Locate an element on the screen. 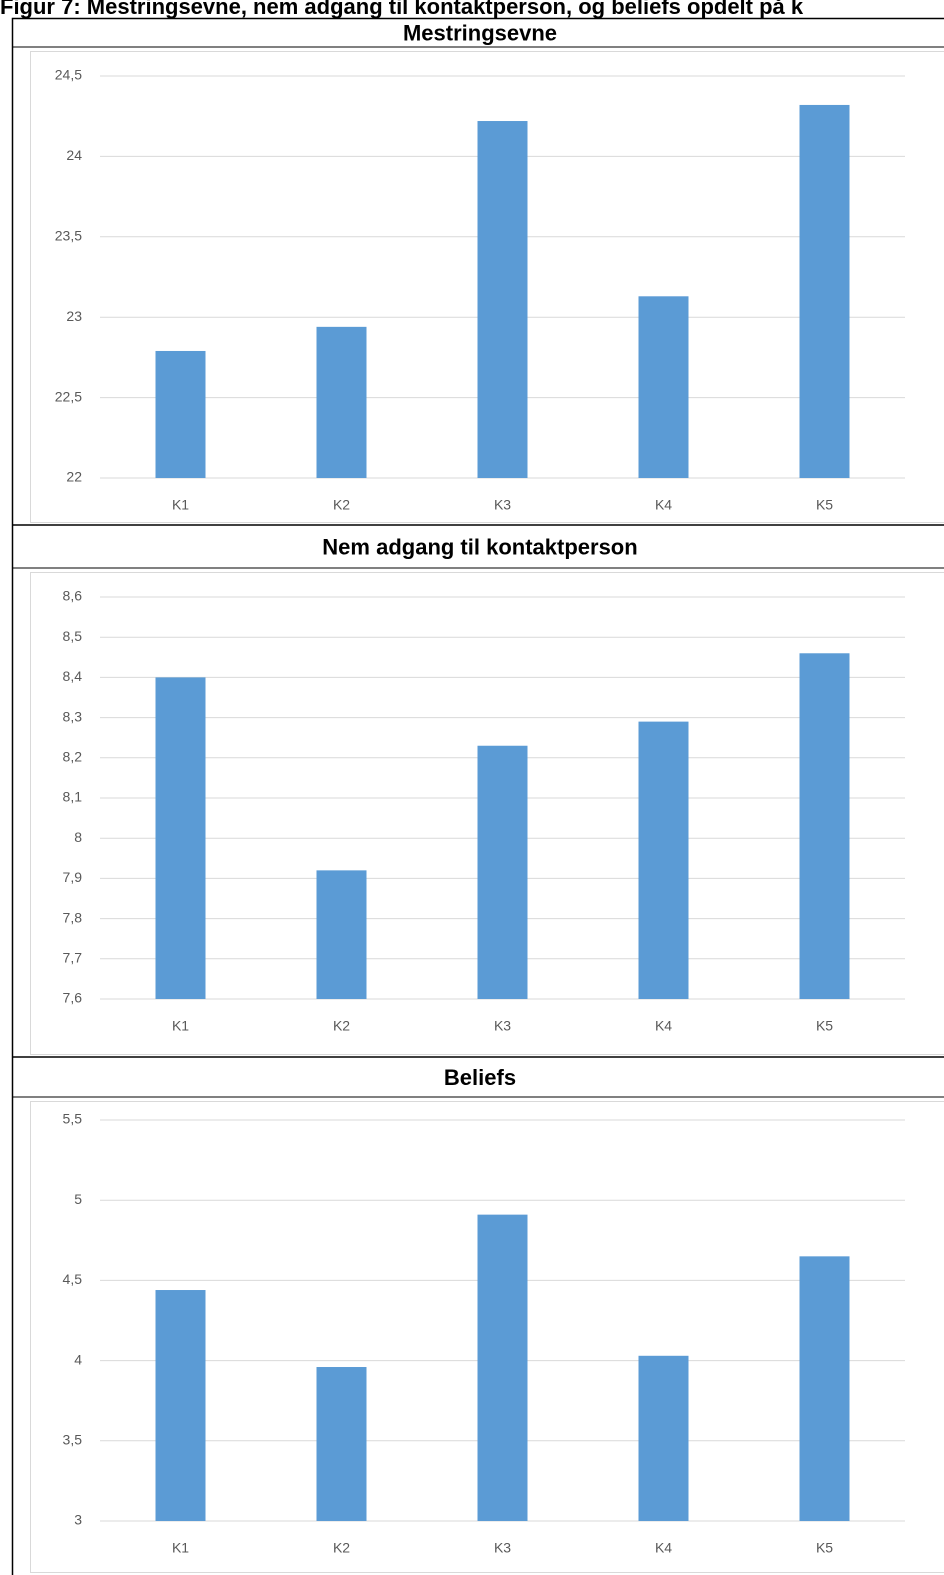 The image size is (944, 1575). y-tick-label: 8,4 is located at coordinates (73, 676).